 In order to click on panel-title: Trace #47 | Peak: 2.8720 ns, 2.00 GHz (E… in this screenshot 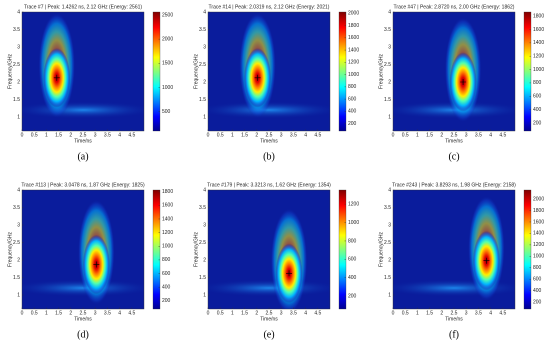, I will do `click(454, 7)`.